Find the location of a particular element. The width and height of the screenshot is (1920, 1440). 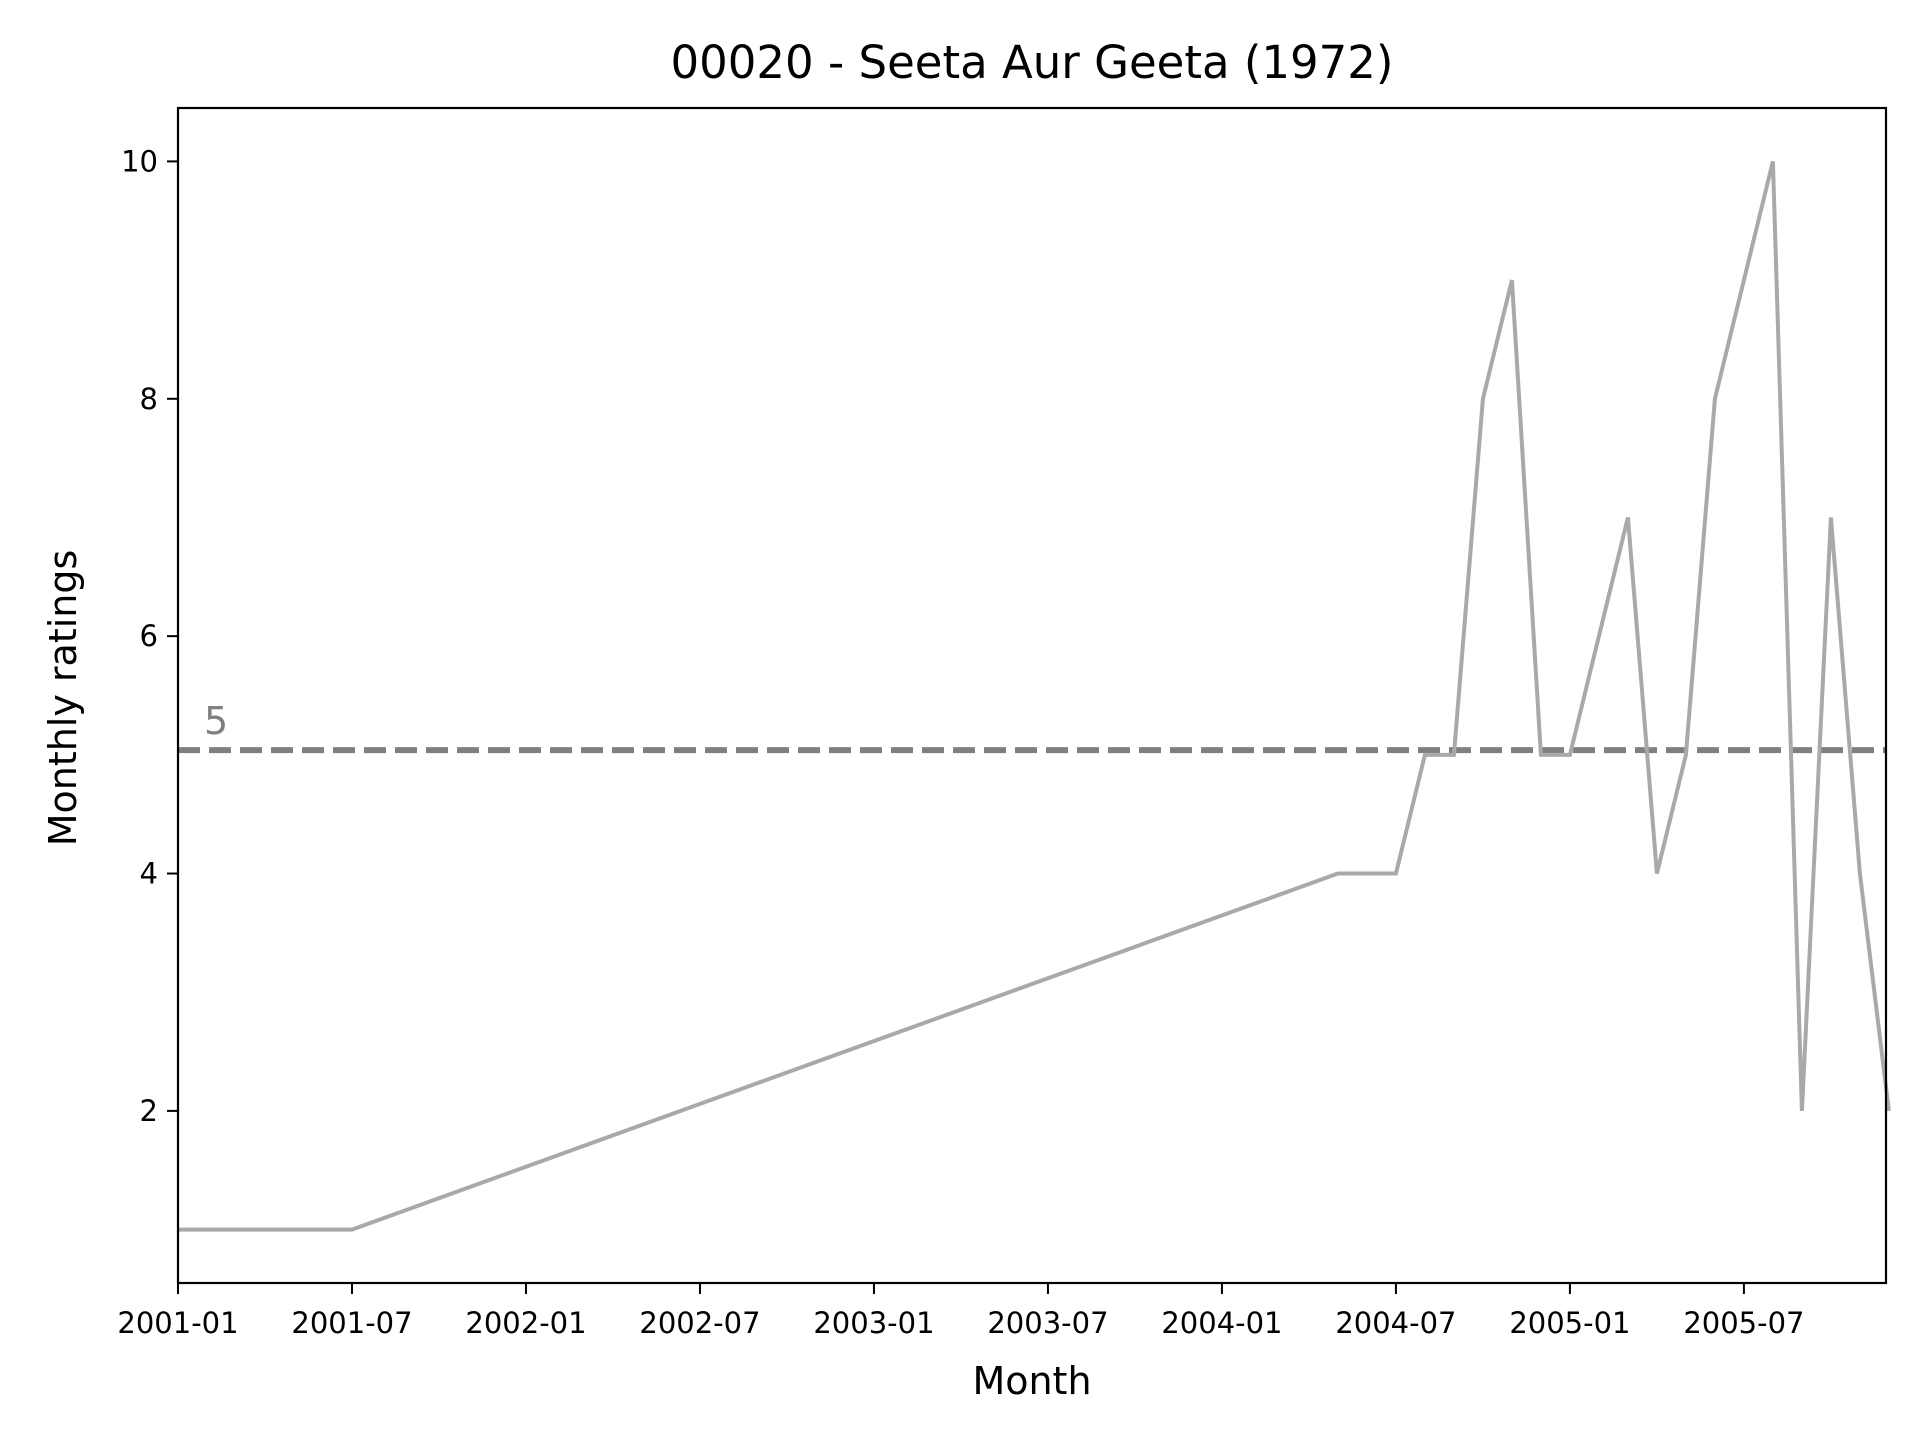

y-axis: 2 4 6 8 10 is located at coordinates (149, 636).